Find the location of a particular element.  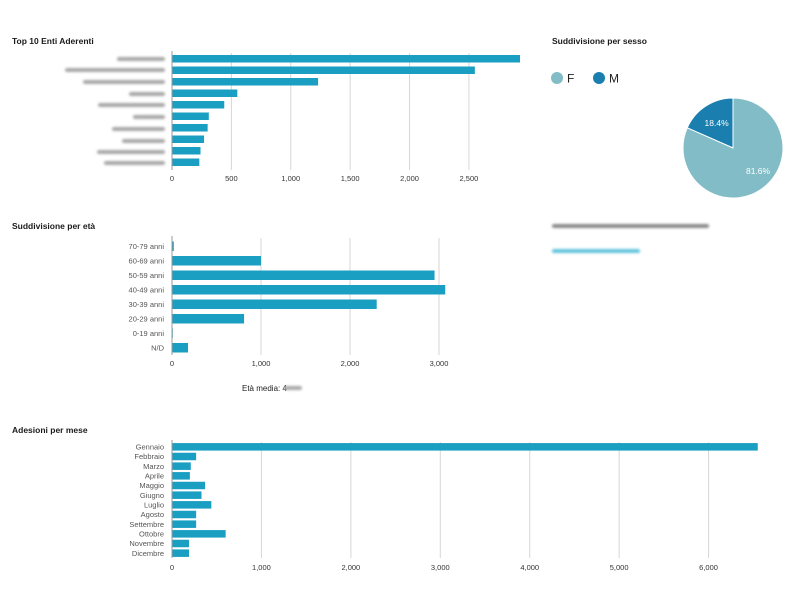

pie-slice-f is located at coordinates (733, 148).